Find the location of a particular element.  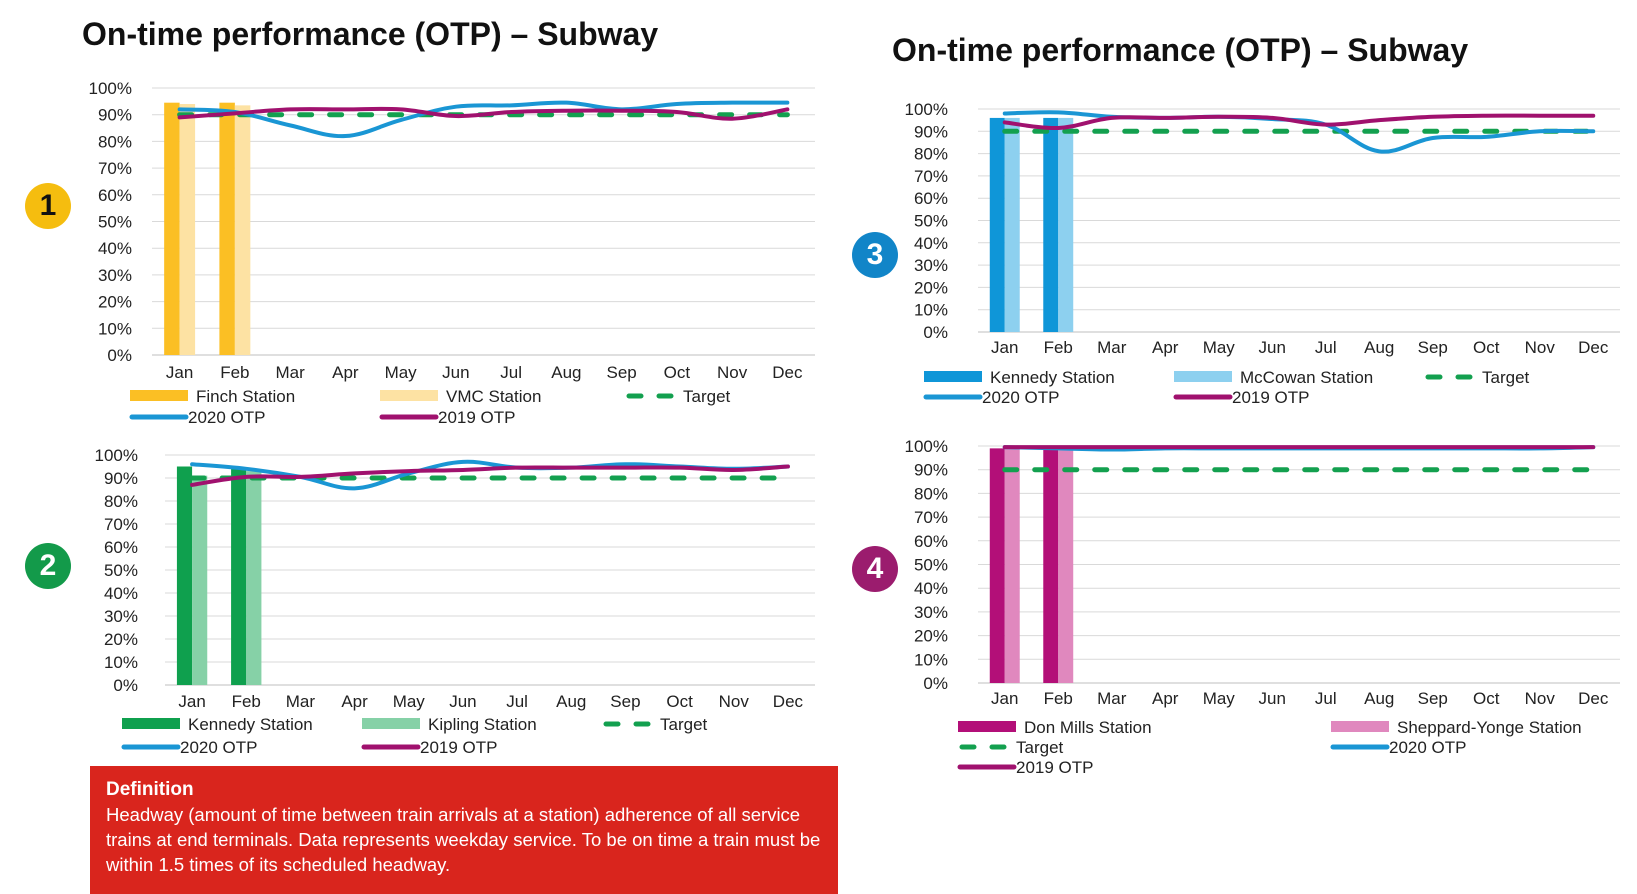

x-tick-label: Jan is located at coordinates (191, 701).